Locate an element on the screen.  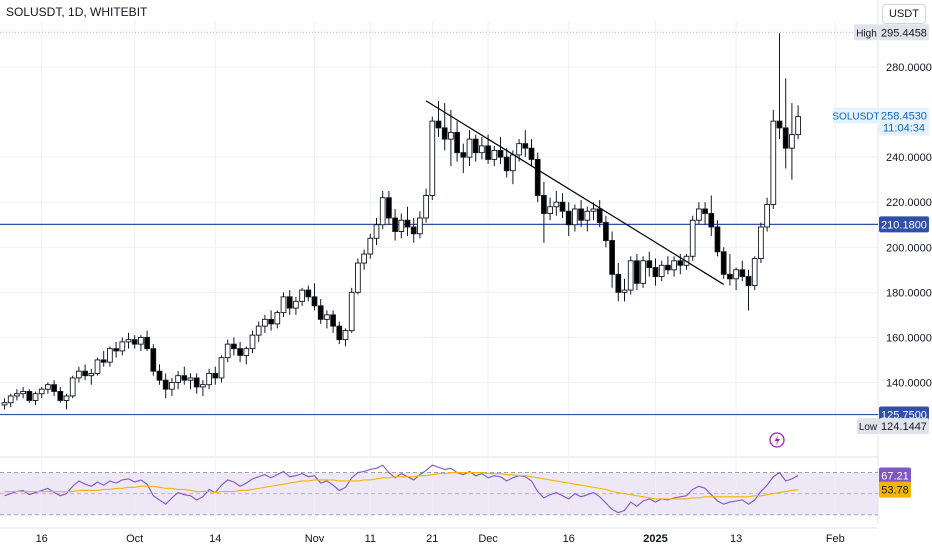
trendline is located at coordinates (575, 192).